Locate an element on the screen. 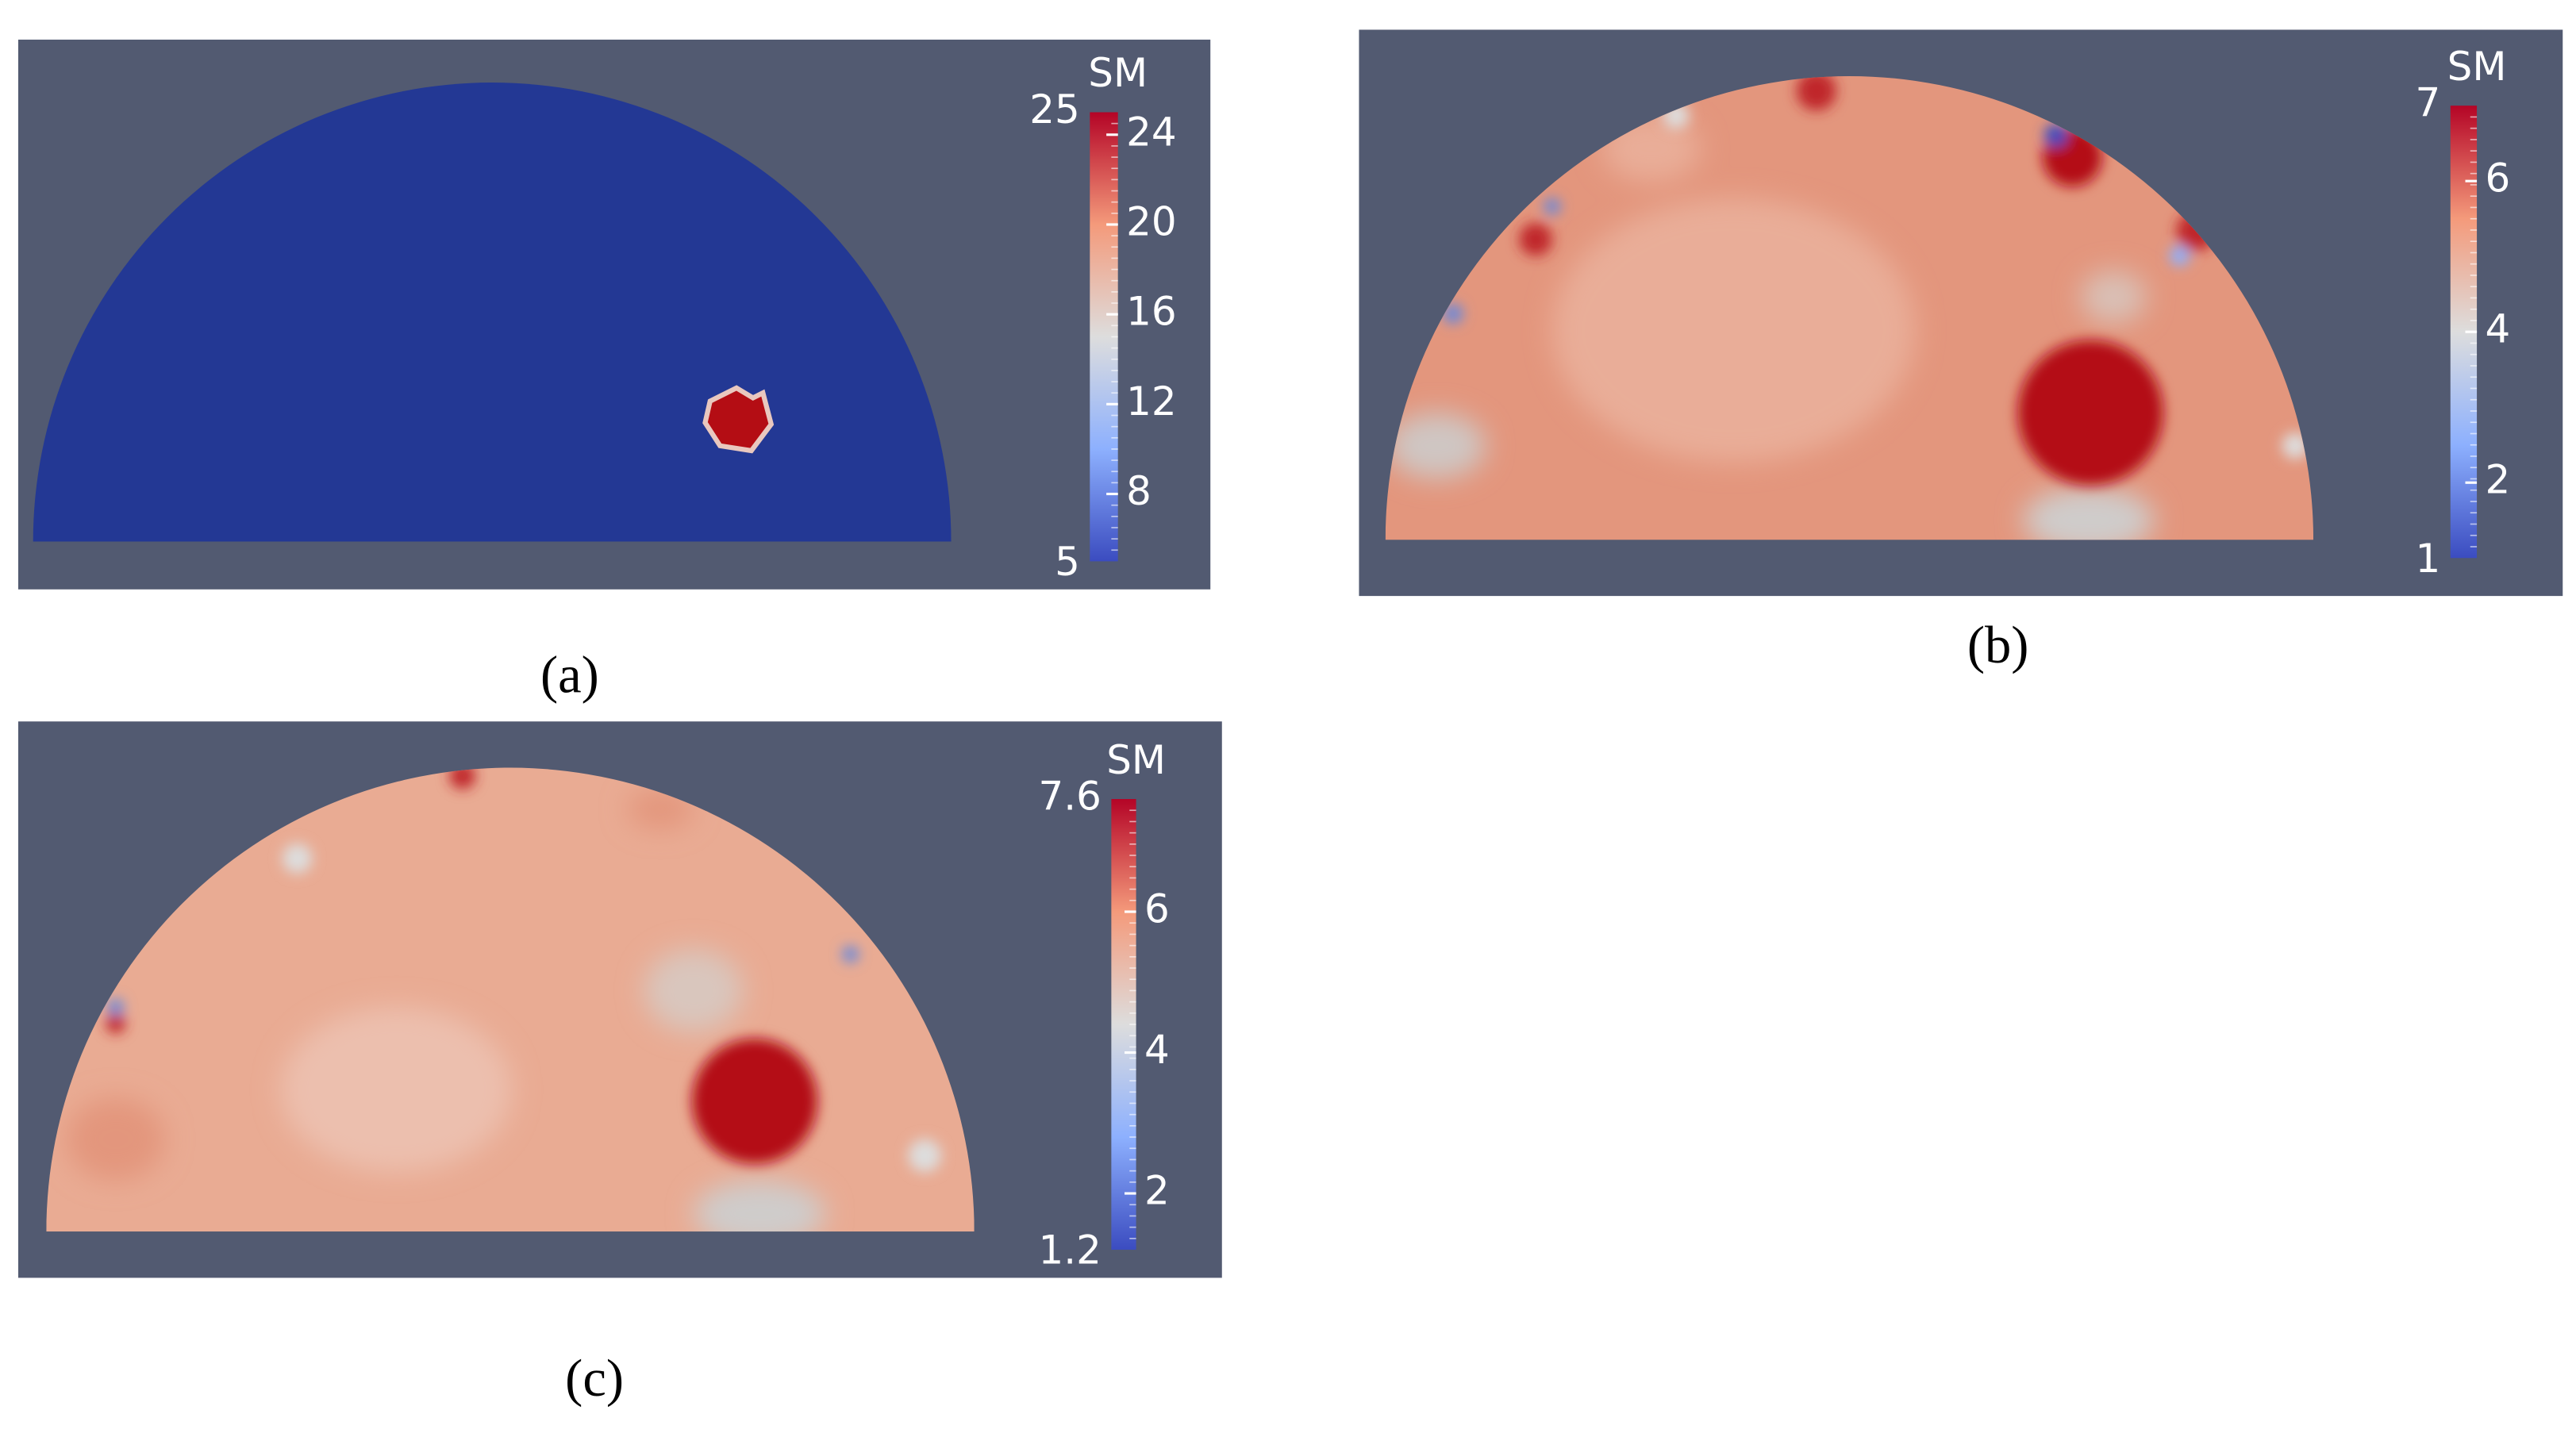 This screenshot has height=1433, width=2576. colorbar-max: 25 is located at coordinates (1054, 109).